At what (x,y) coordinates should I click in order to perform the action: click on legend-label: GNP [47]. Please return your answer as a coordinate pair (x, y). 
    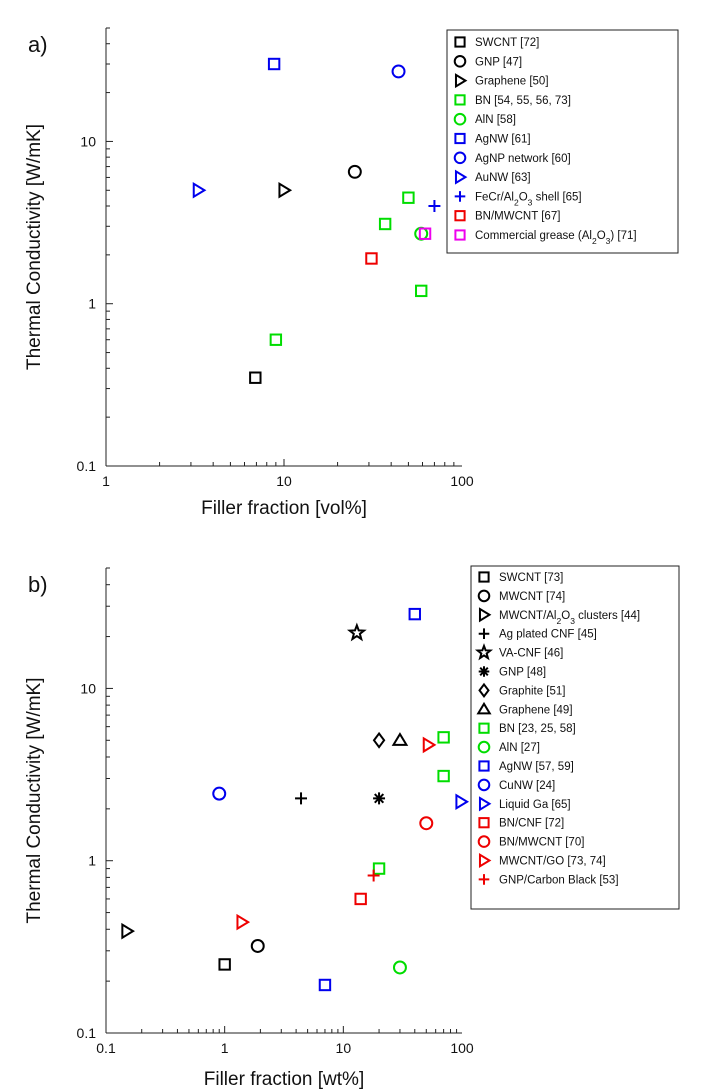
    Looking at the image, I should click on (498, 62).